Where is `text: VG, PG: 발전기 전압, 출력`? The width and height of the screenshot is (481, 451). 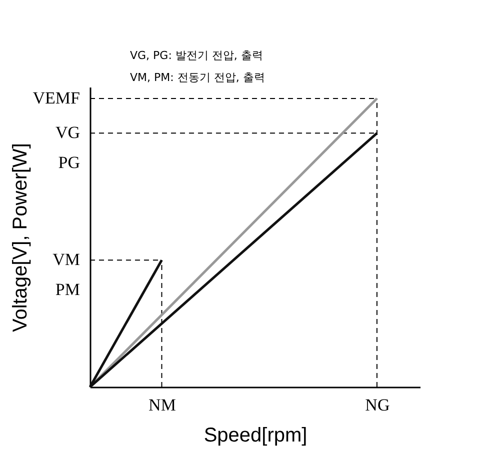 text: VG, PG: 발전기 전압, 출력 is located at coordinates (196, 55).